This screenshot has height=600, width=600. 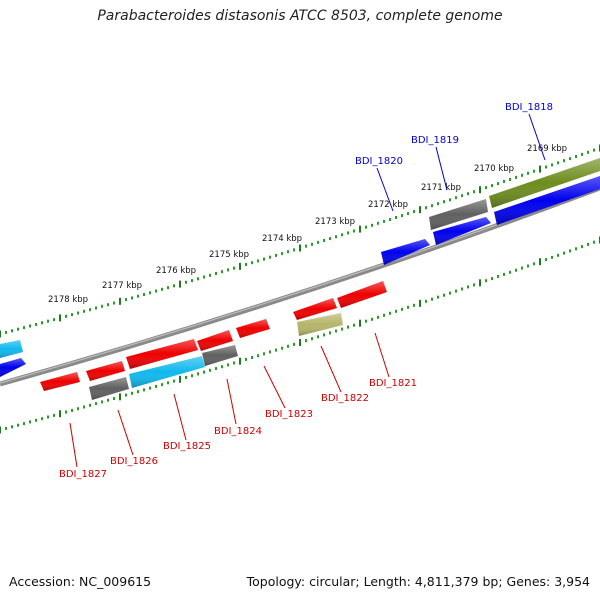 What do you see at coordinates (441, 188) in the screenshot?
I see `kbp-label: 2171 kbp` at bounding box center [441, 188].